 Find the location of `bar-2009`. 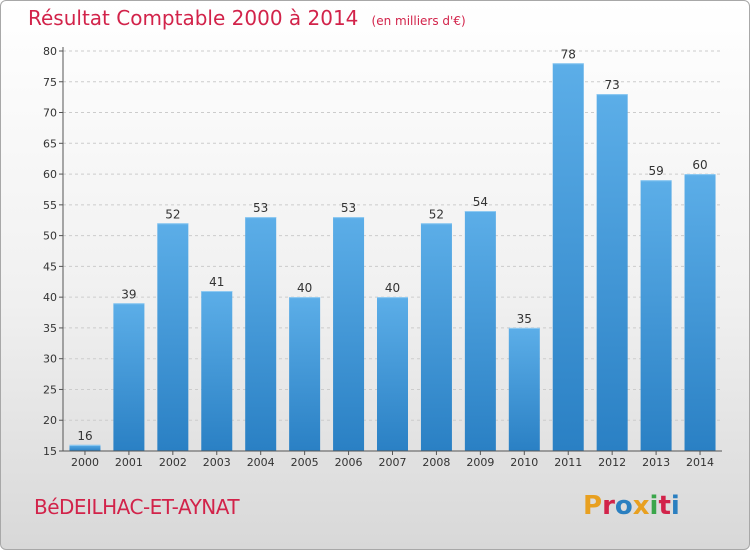

bar-2009 is located at coordinates (480, 331).